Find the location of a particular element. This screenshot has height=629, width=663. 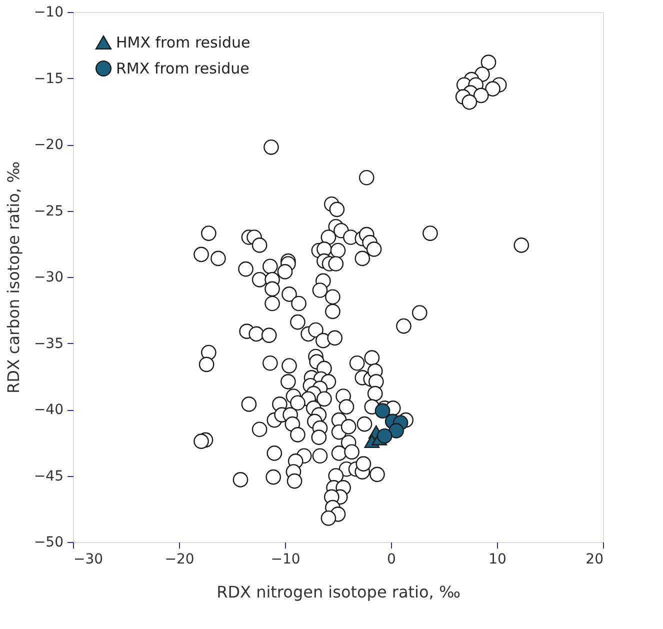

x-tick-label: 0 is located at coordinates (391, 560).